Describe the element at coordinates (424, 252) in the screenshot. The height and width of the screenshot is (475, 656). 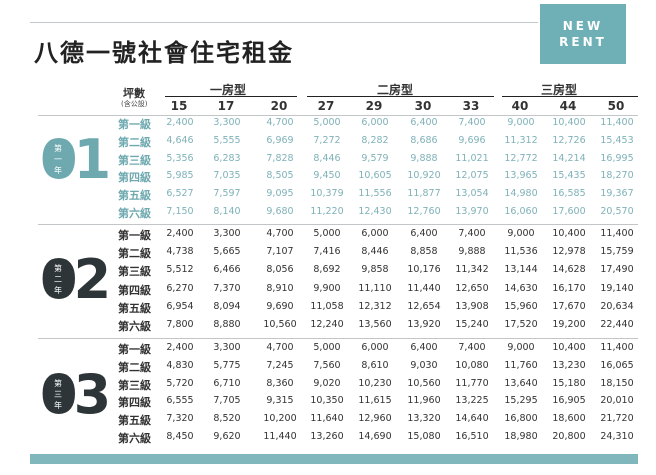
I see `rent-cell: 8,858` at that location.